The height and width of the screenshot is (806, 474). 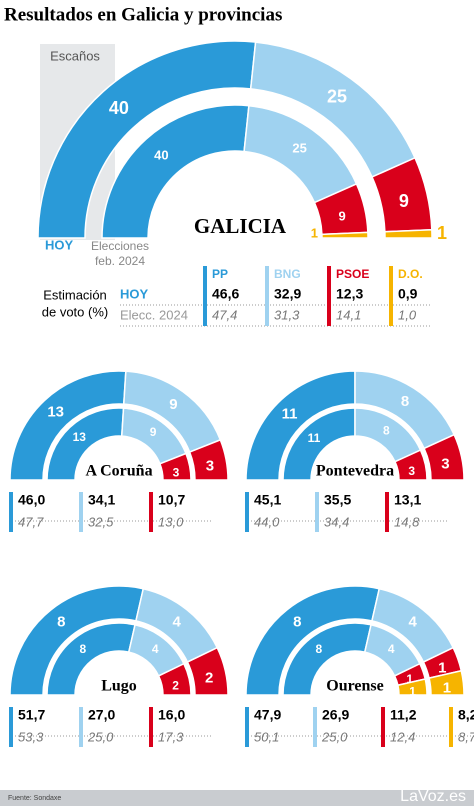 What do you see at coordinates (224, 314) in the screenshot?
I see `vote-prev: 47,4` at bounding box center [224, 314].